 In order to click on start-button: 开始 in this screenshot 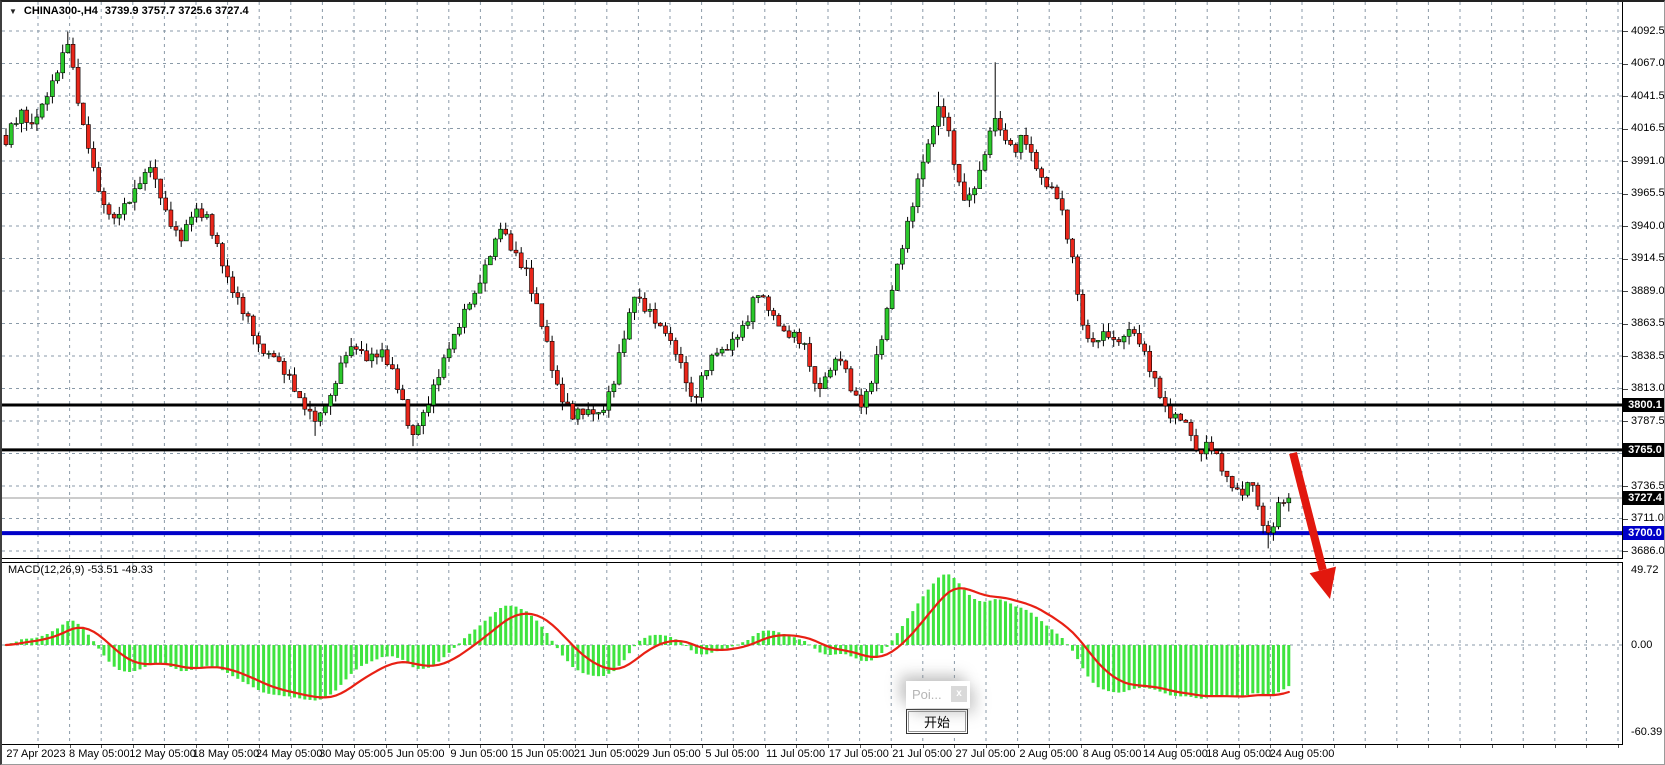, I will do `click(937, 721)`.